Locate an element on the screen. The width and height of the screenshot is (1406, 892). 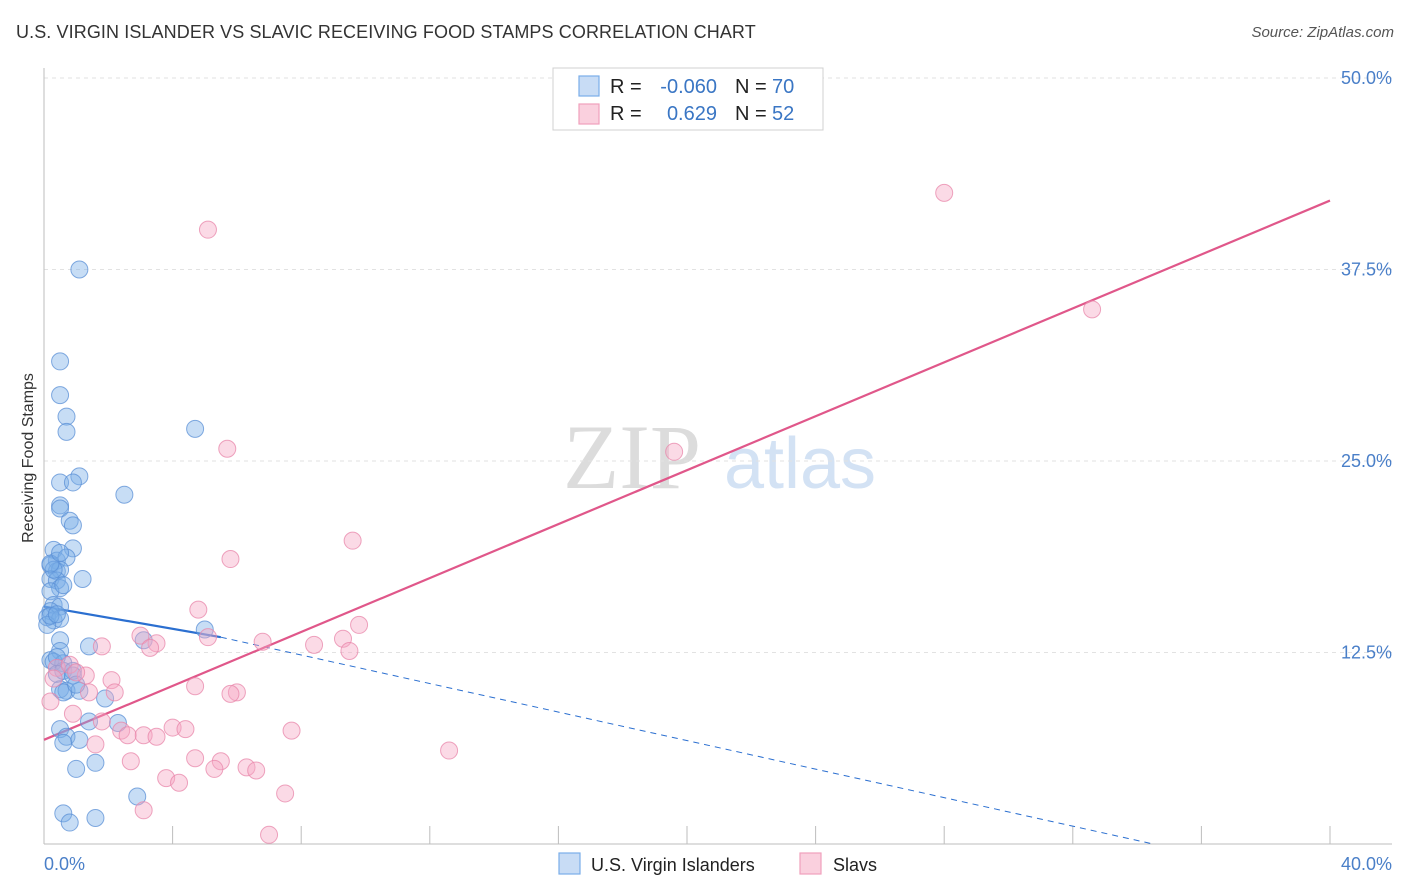
y-tick-label-2: 37.5% is located at coordinates (1366, 270).